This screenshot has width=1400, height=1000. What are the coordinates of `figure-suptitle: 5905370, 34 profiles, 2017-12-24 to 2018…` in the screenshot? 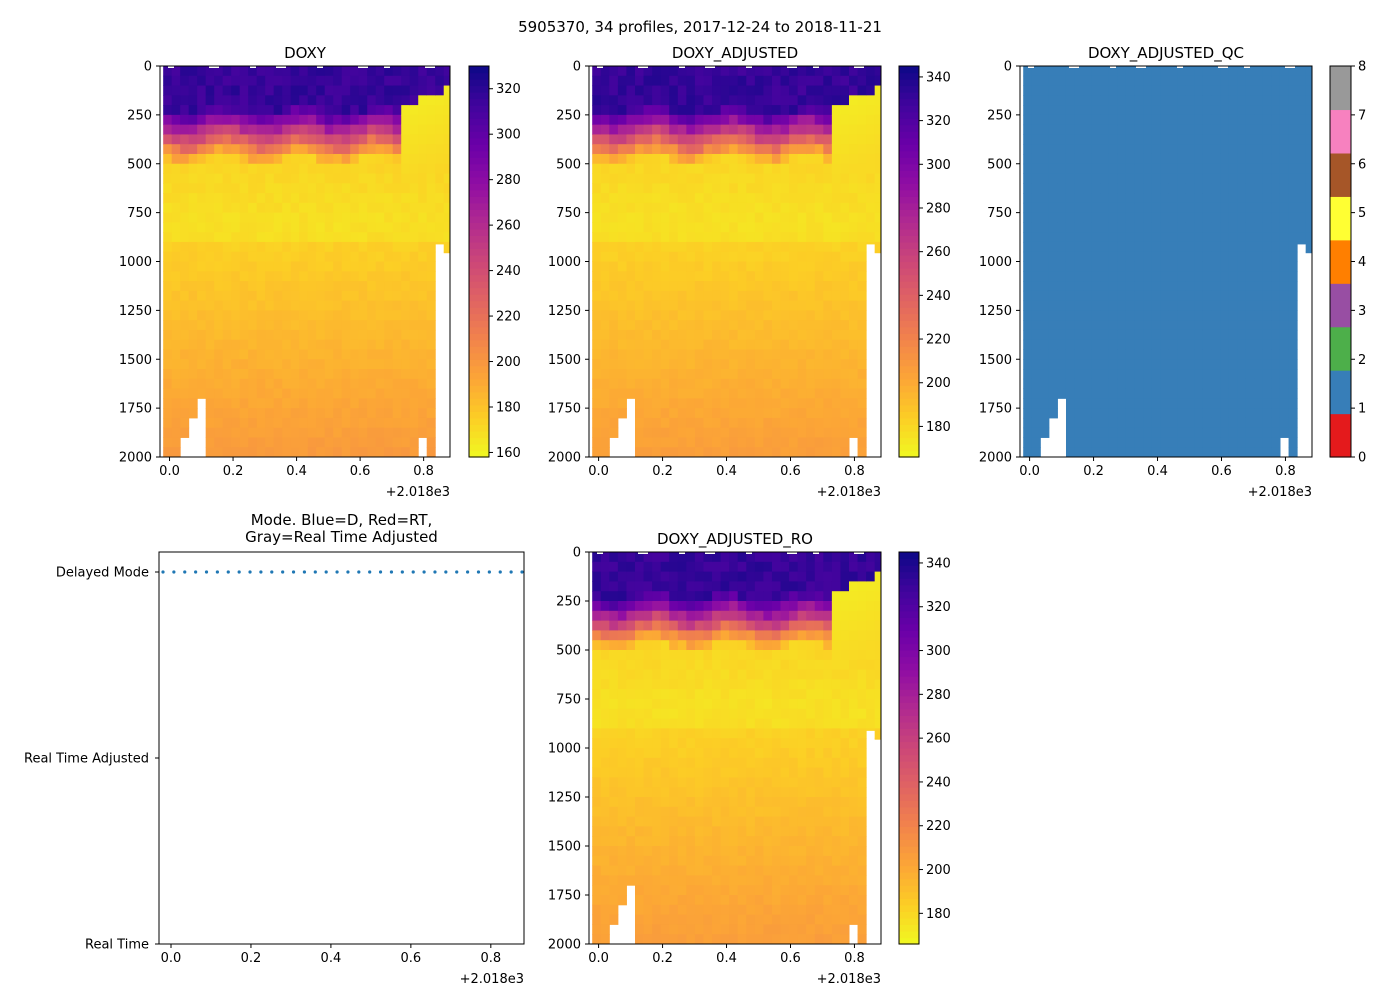 It's located at (700, 27).